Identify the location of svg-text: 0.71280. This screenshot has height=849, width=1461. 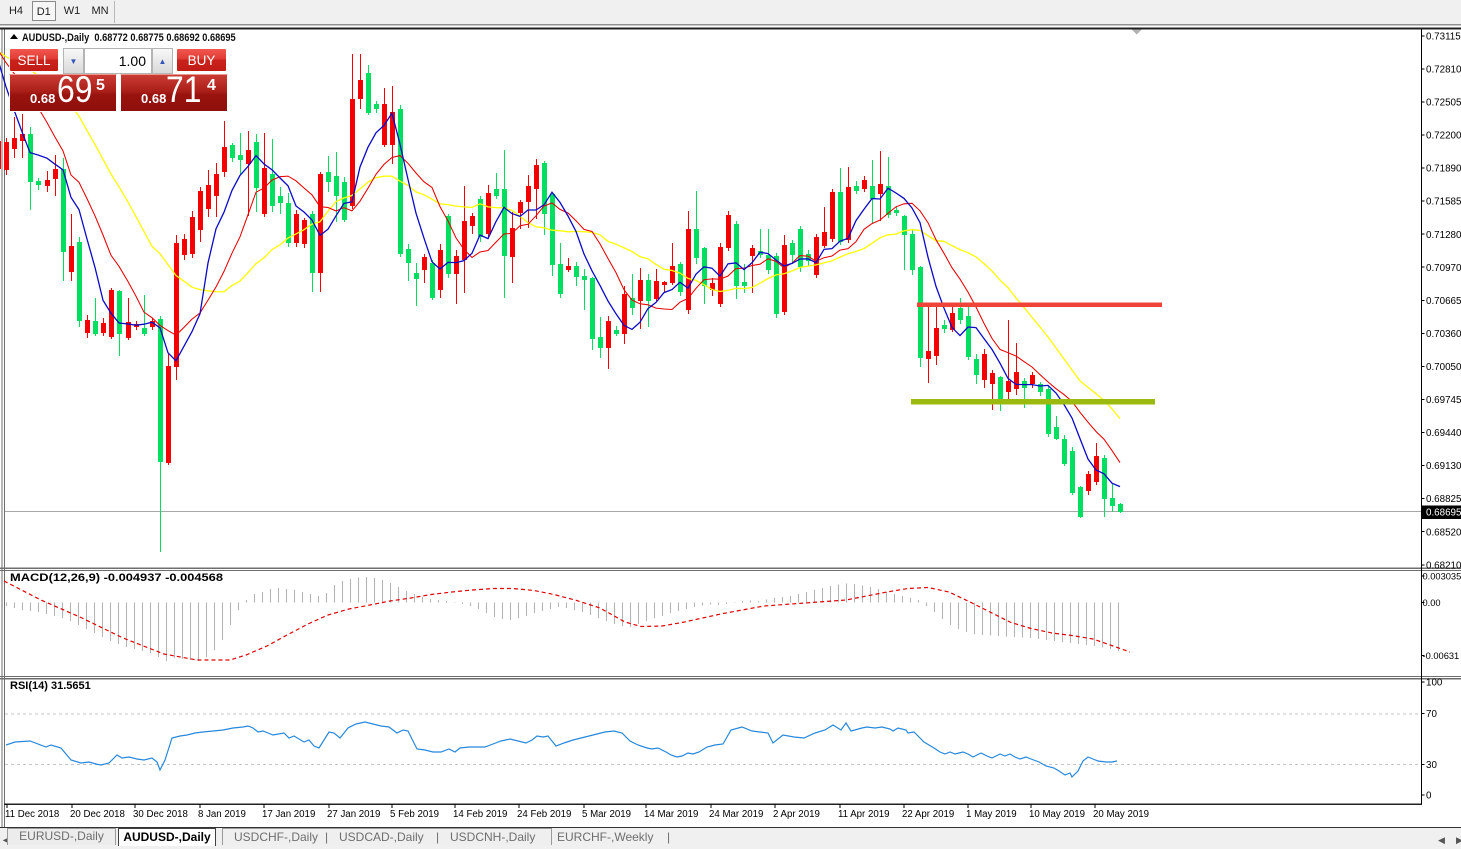
(1443, 235).